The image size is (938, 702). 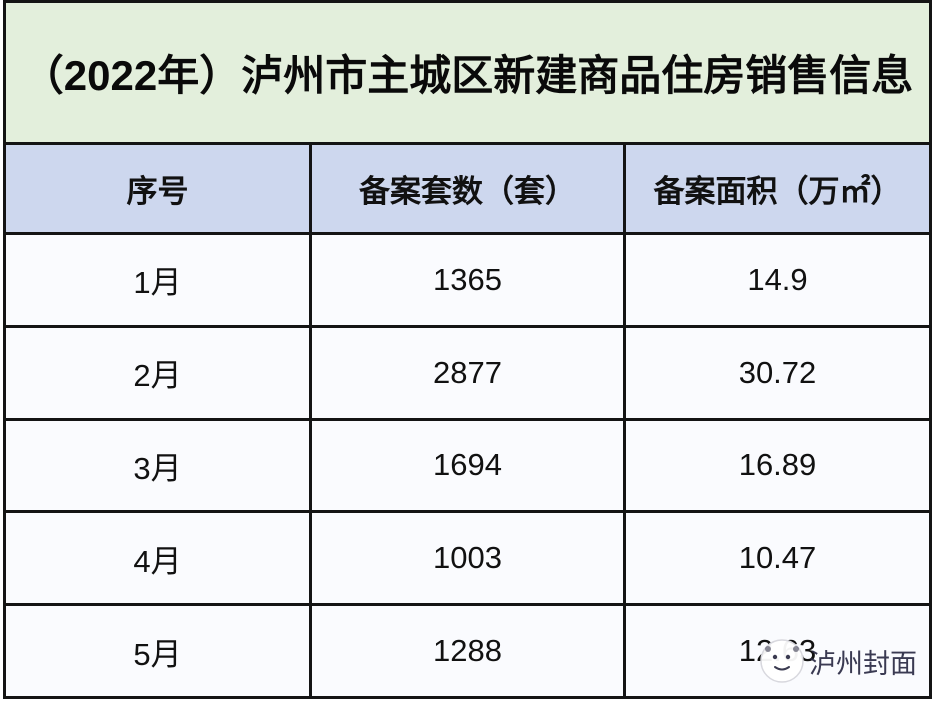 What do you see at coordinates (467, 188) in the screenshot?
I see `column-header-units: 备案套数（套）` at bounding box center [467, 188].